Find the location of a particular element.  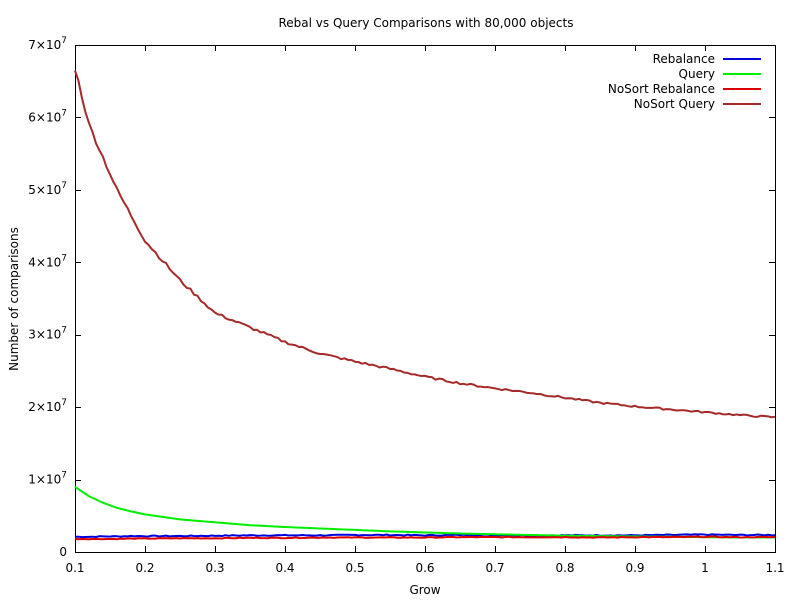

series-line-rebalance is located at coordinates (425, 536).